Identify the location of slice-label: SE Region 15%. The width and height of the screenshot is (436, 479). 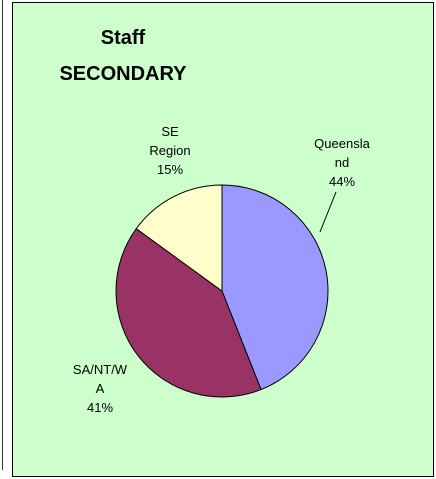
(170, 150).